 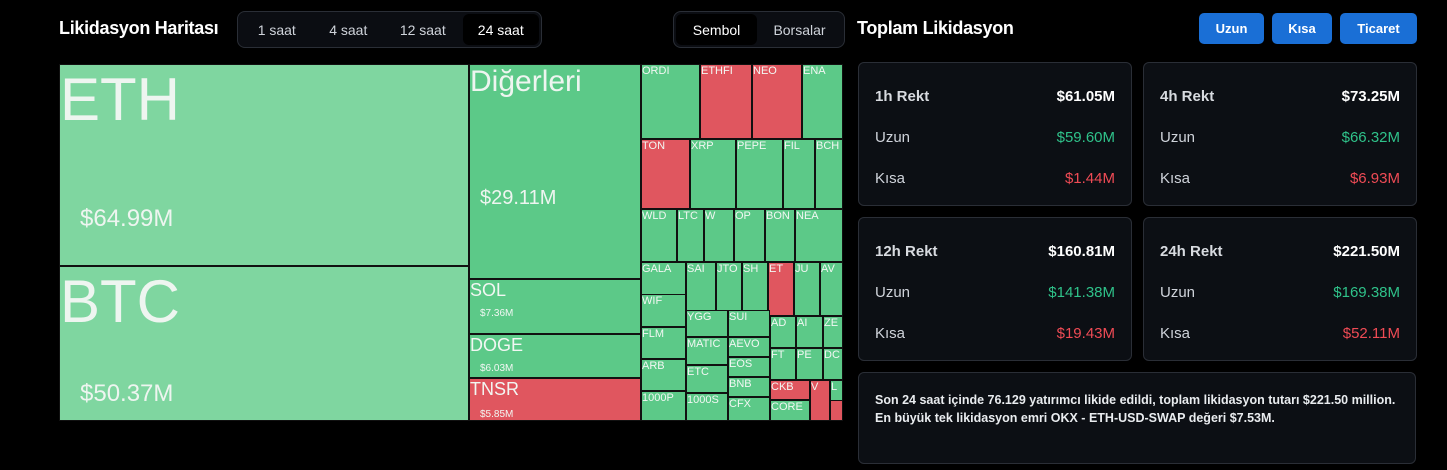 What do you see at coordinates (707, 379) in the screenshot?
I see `treemap-tile: ETC` at bounding box center [707, 379].